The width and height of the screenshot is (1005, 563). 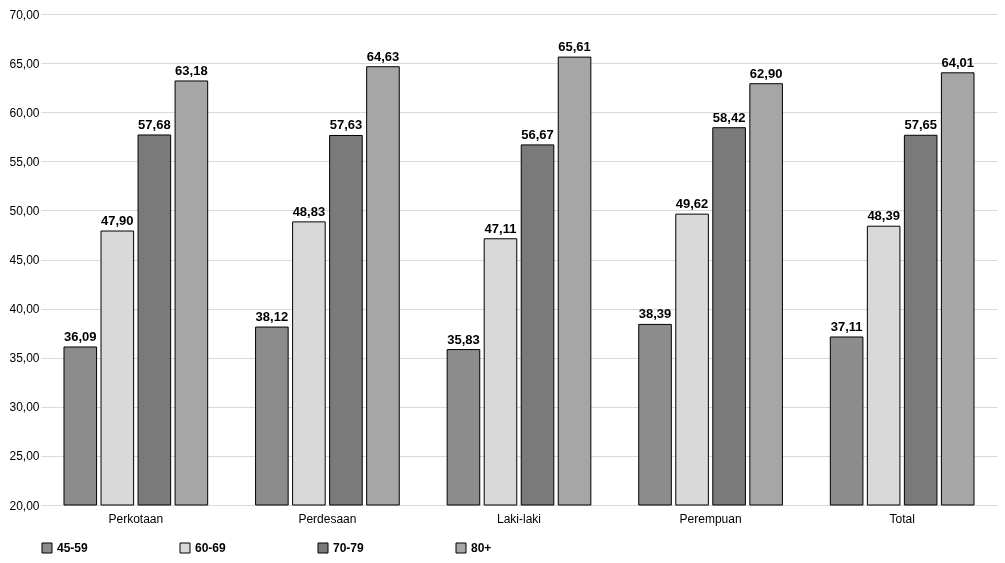 I want to click on y-tick-label: 50,00, so click(x=24, y=210).